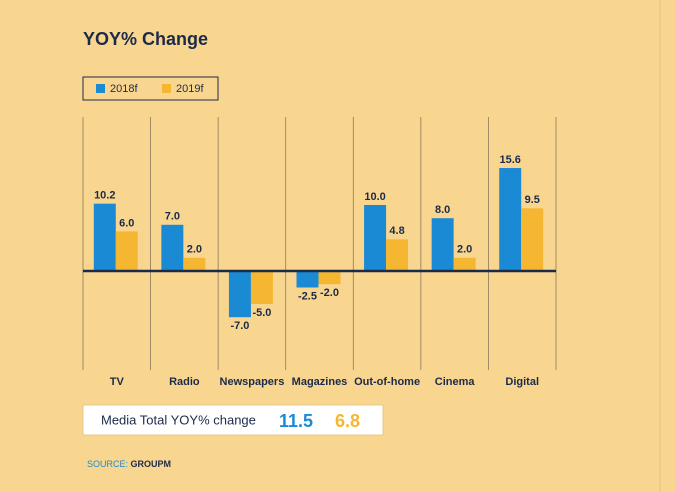  What do you see at coordinates (150, 88) in the screenshot?
I see `legend-box` at bounding box center [150, 88].